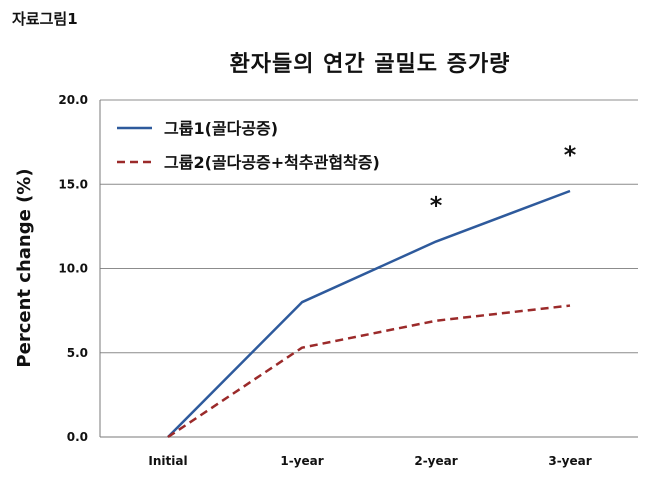  Describe the element at coordinates (435, 461) in the screenshot. I see `x-tick-label: 2-year` at that location.